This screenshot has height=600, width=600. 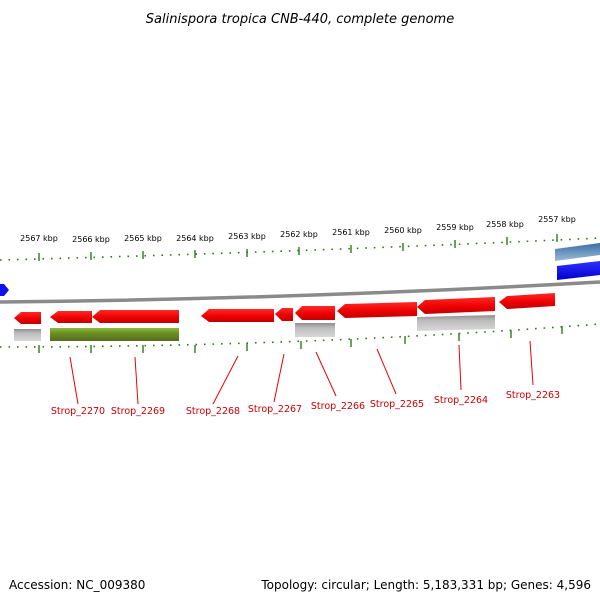 What do you see at coordinates (505, 224) in the screenshot?
I see `scale-label: 2558 kbp` at bounding box center [505, 224].